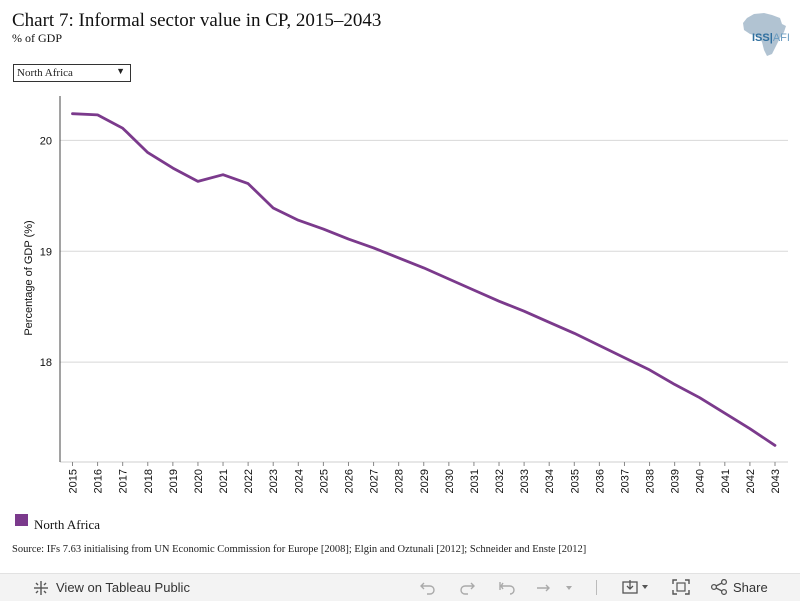 The image size is (800, 601). Describe the element at coordinates (467, 587) in the screenshot. I see `redo-icon` at that location.